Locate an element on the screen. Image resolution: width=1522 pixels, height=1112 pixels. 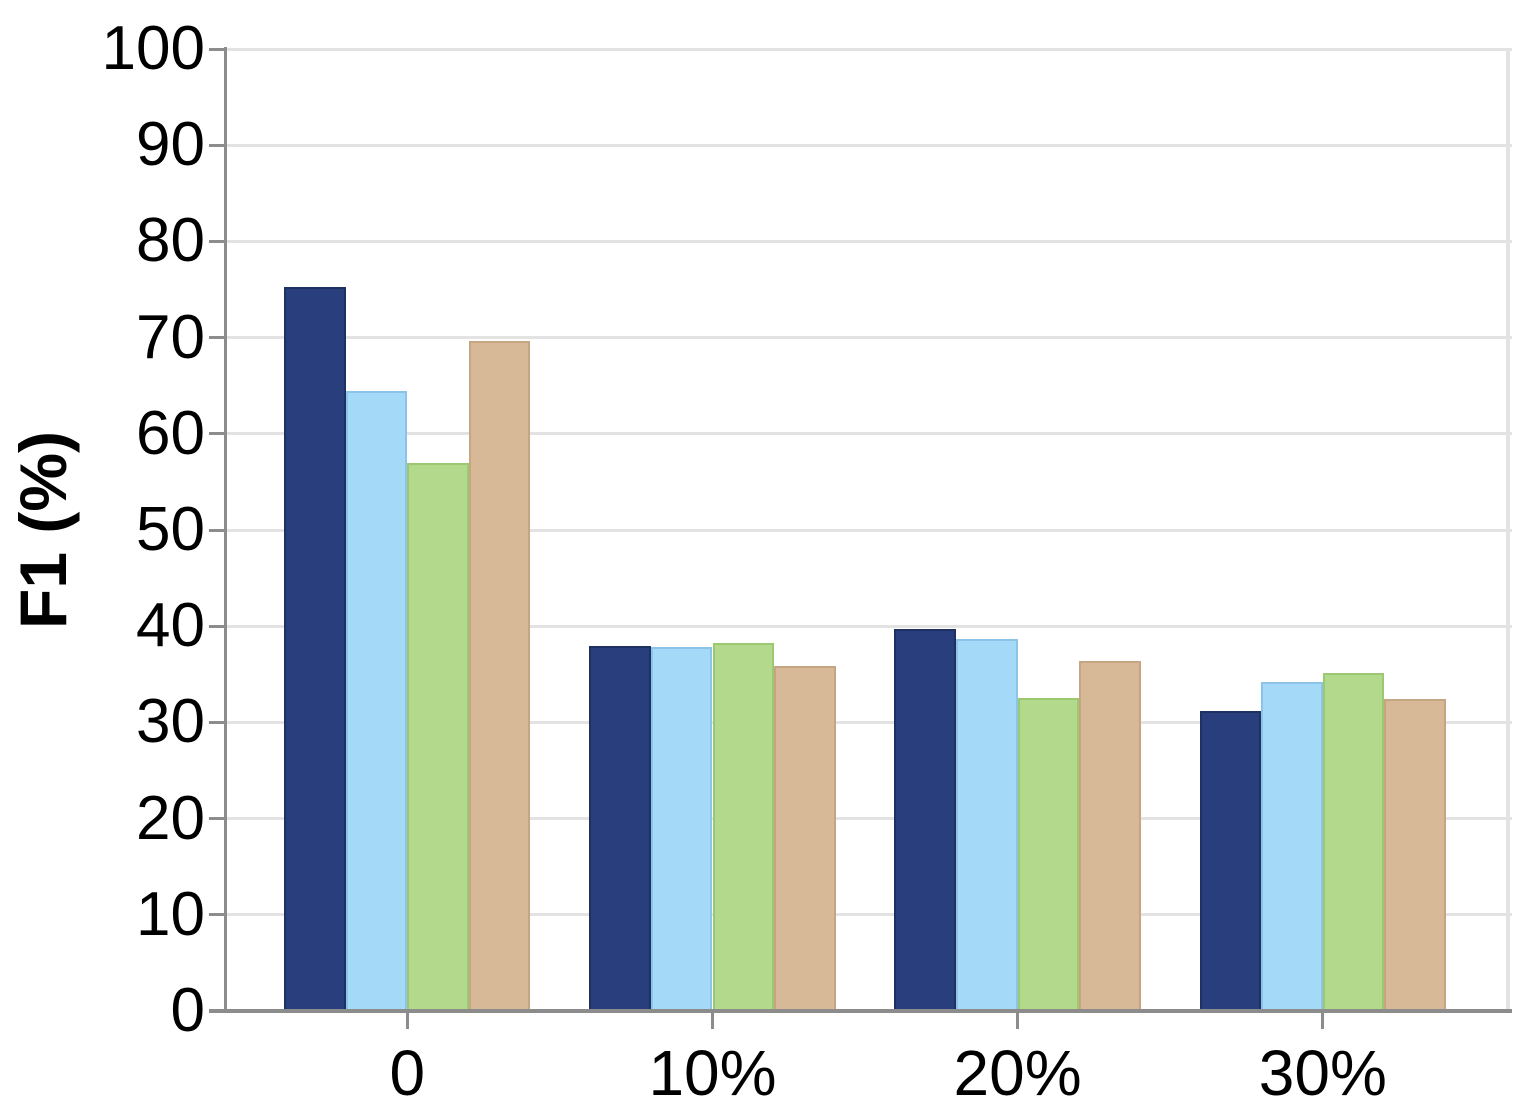
y-tick-label: 90 is located at coordinates (170, 145).